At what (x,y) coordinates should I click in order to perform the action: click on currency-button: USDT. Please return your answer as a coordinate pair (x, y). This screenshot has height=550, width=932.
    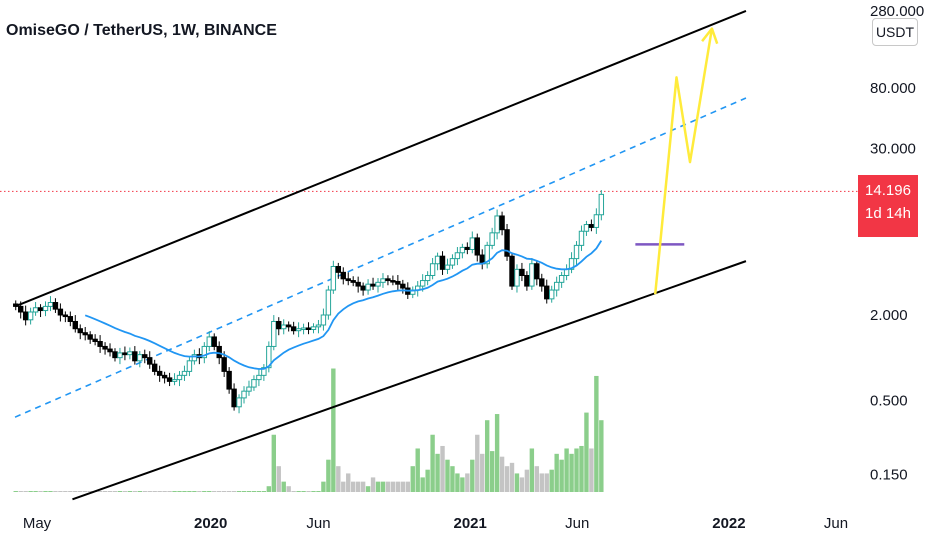
    Looking at the image, I should click on (895, 32).